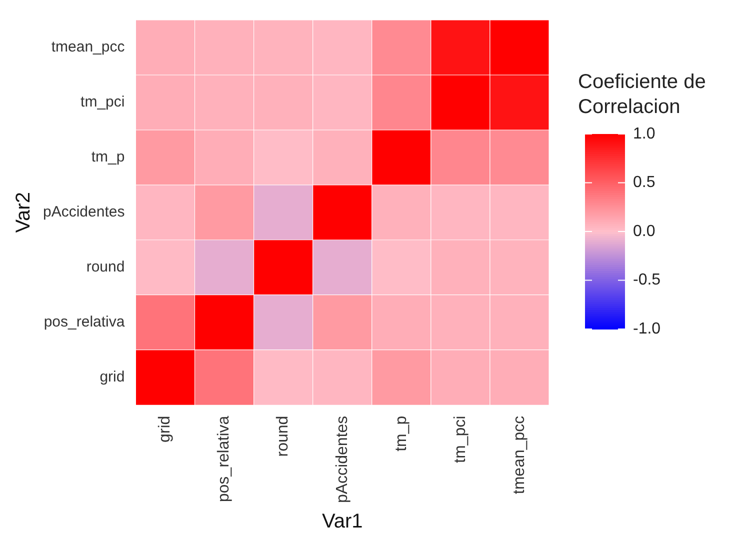  Describe the element at coordinates (165, 429) in the screenshot. I see `x-tick-label: grid` at that location.